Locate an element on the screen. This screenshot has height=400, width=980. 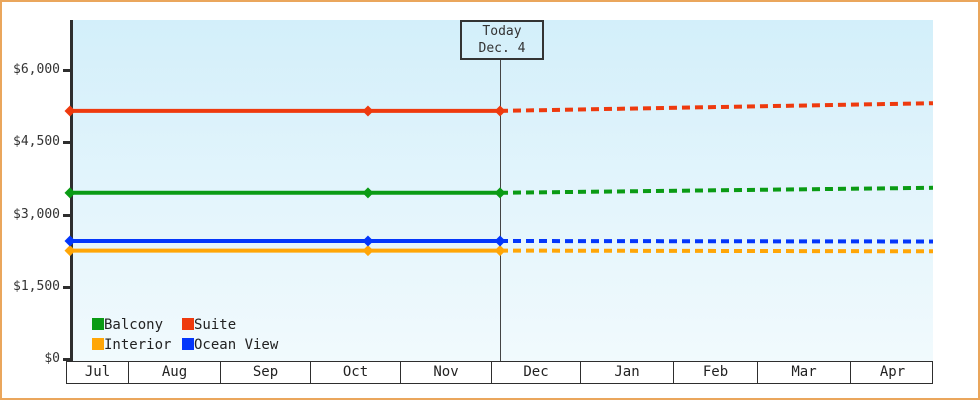
legend-label: Interior is located at coordinates (138, 345).